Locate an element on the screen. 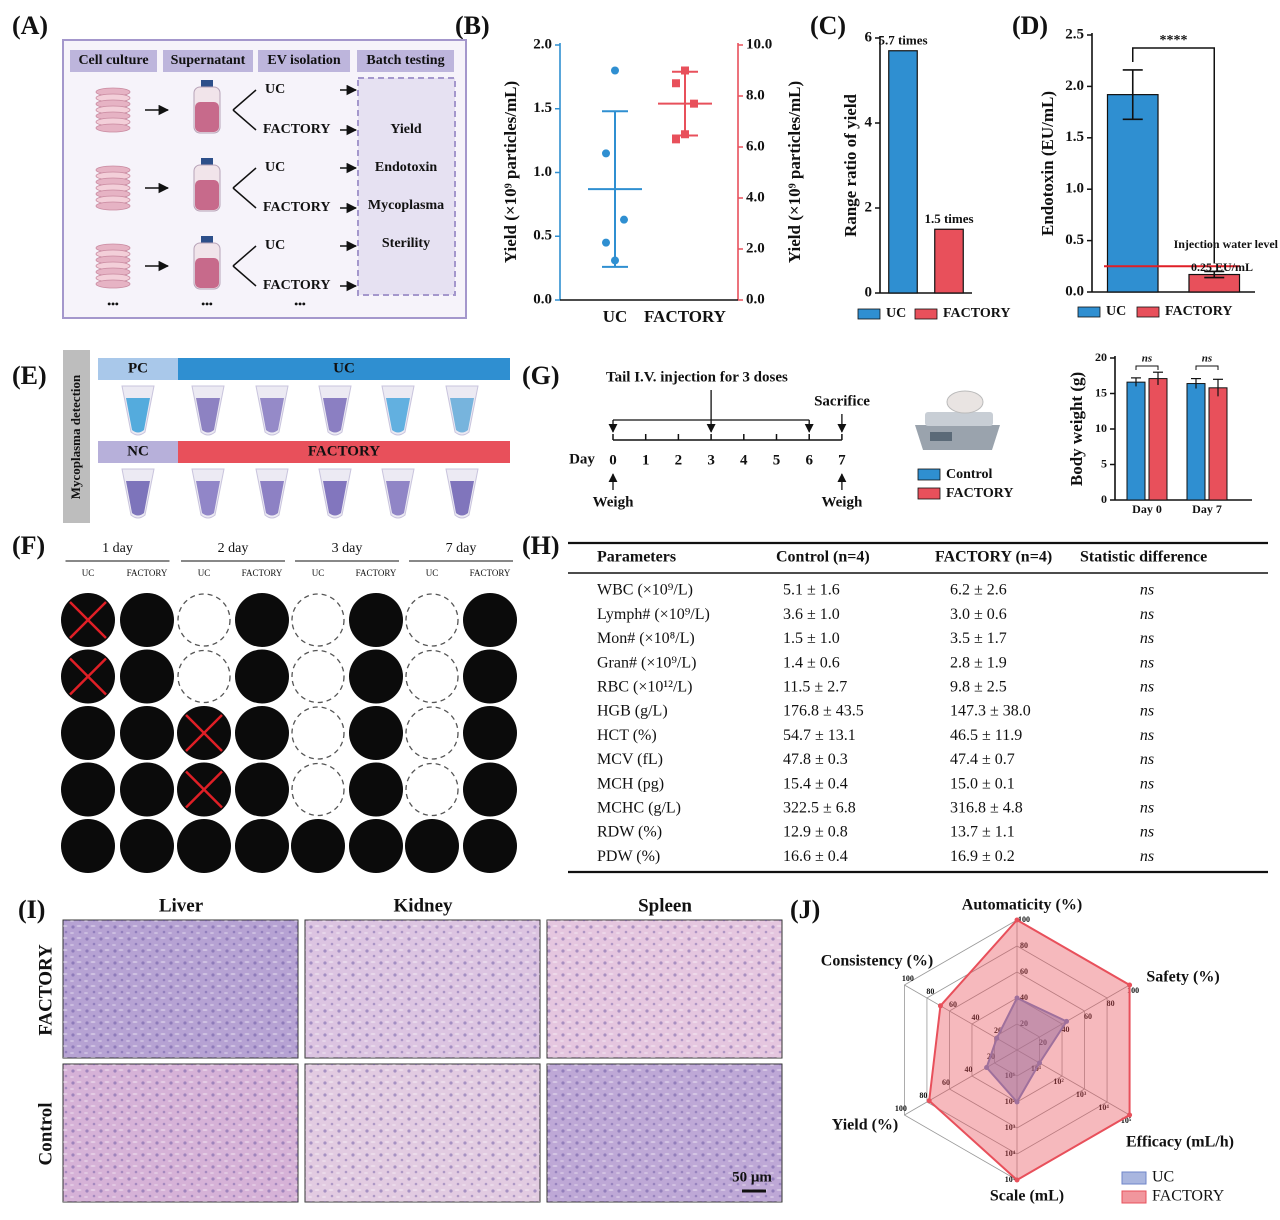 This screenshot has width=1280, height=1220. table-cell: 9.8 ± 2.5 is located at coordinates (978, 686).